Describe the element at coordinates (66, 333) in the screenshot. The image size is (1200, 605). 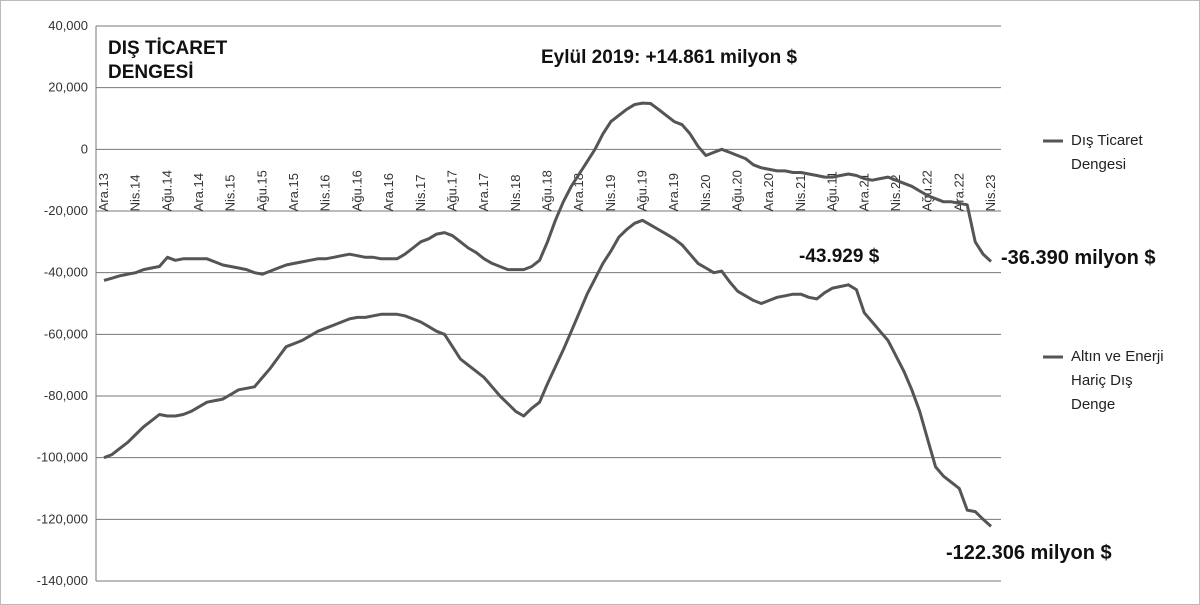
I see `y-tick-label: -60,000` at that location.